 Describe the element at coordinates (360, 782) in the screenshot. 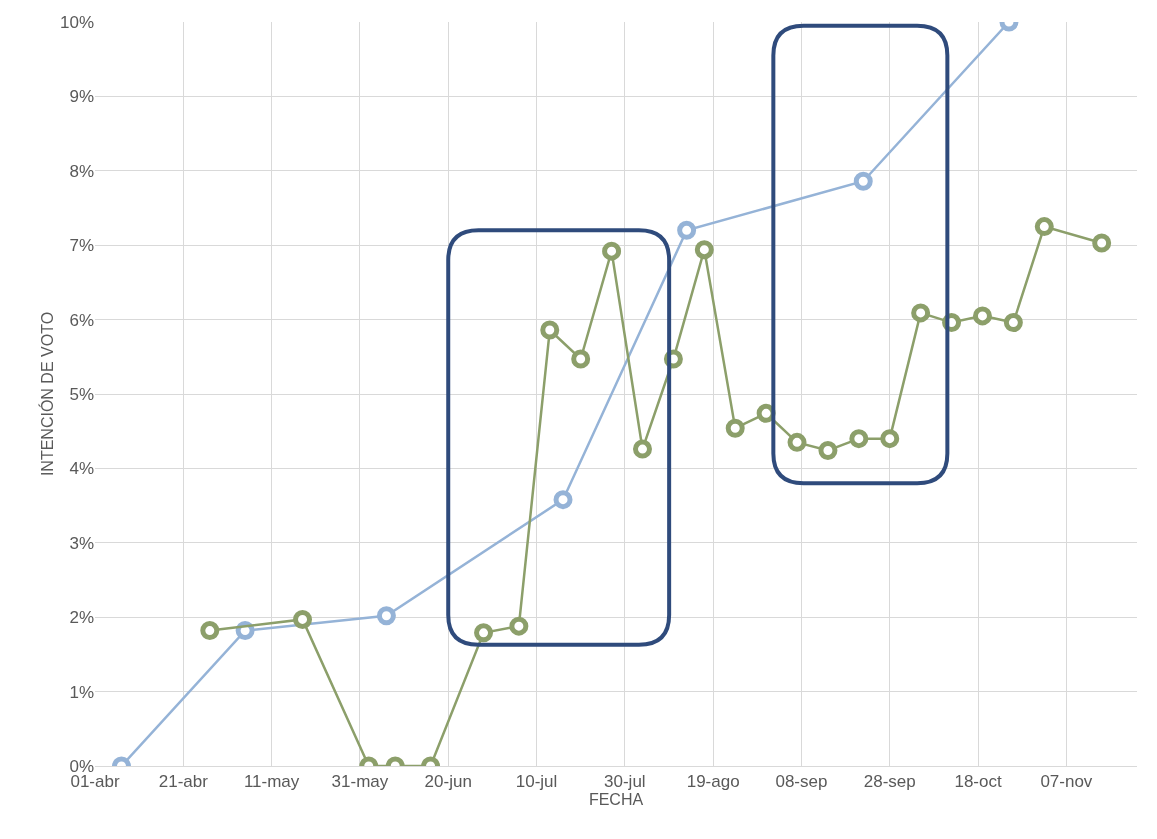

I see `x-tick-label: 31-may` at that location.